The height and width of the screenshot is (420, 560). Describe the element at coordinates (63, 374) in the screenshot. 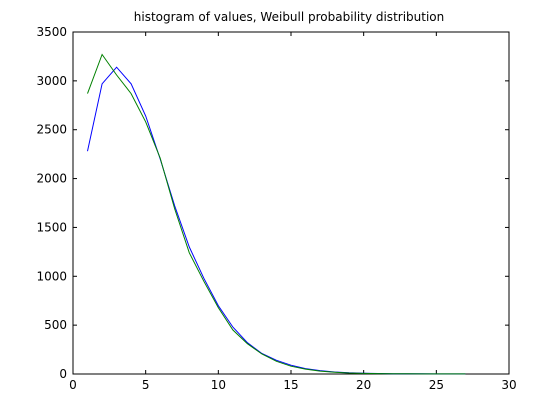

I see `y-tick-label: 0` at that location.